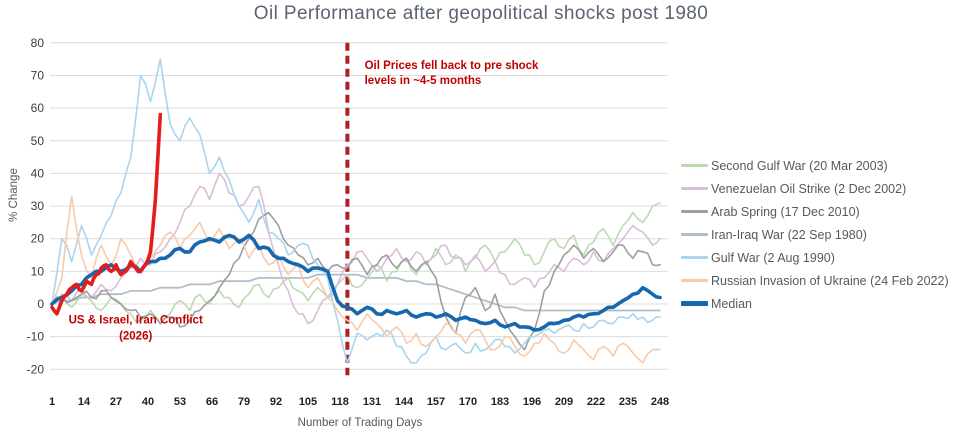 The width and height of the screenshot is (962, 446). What do you see at coordinates (694, 234) in the screenshot?
I see `legend-swatch-iran-iraq-war` at bounding box center [694, 234].